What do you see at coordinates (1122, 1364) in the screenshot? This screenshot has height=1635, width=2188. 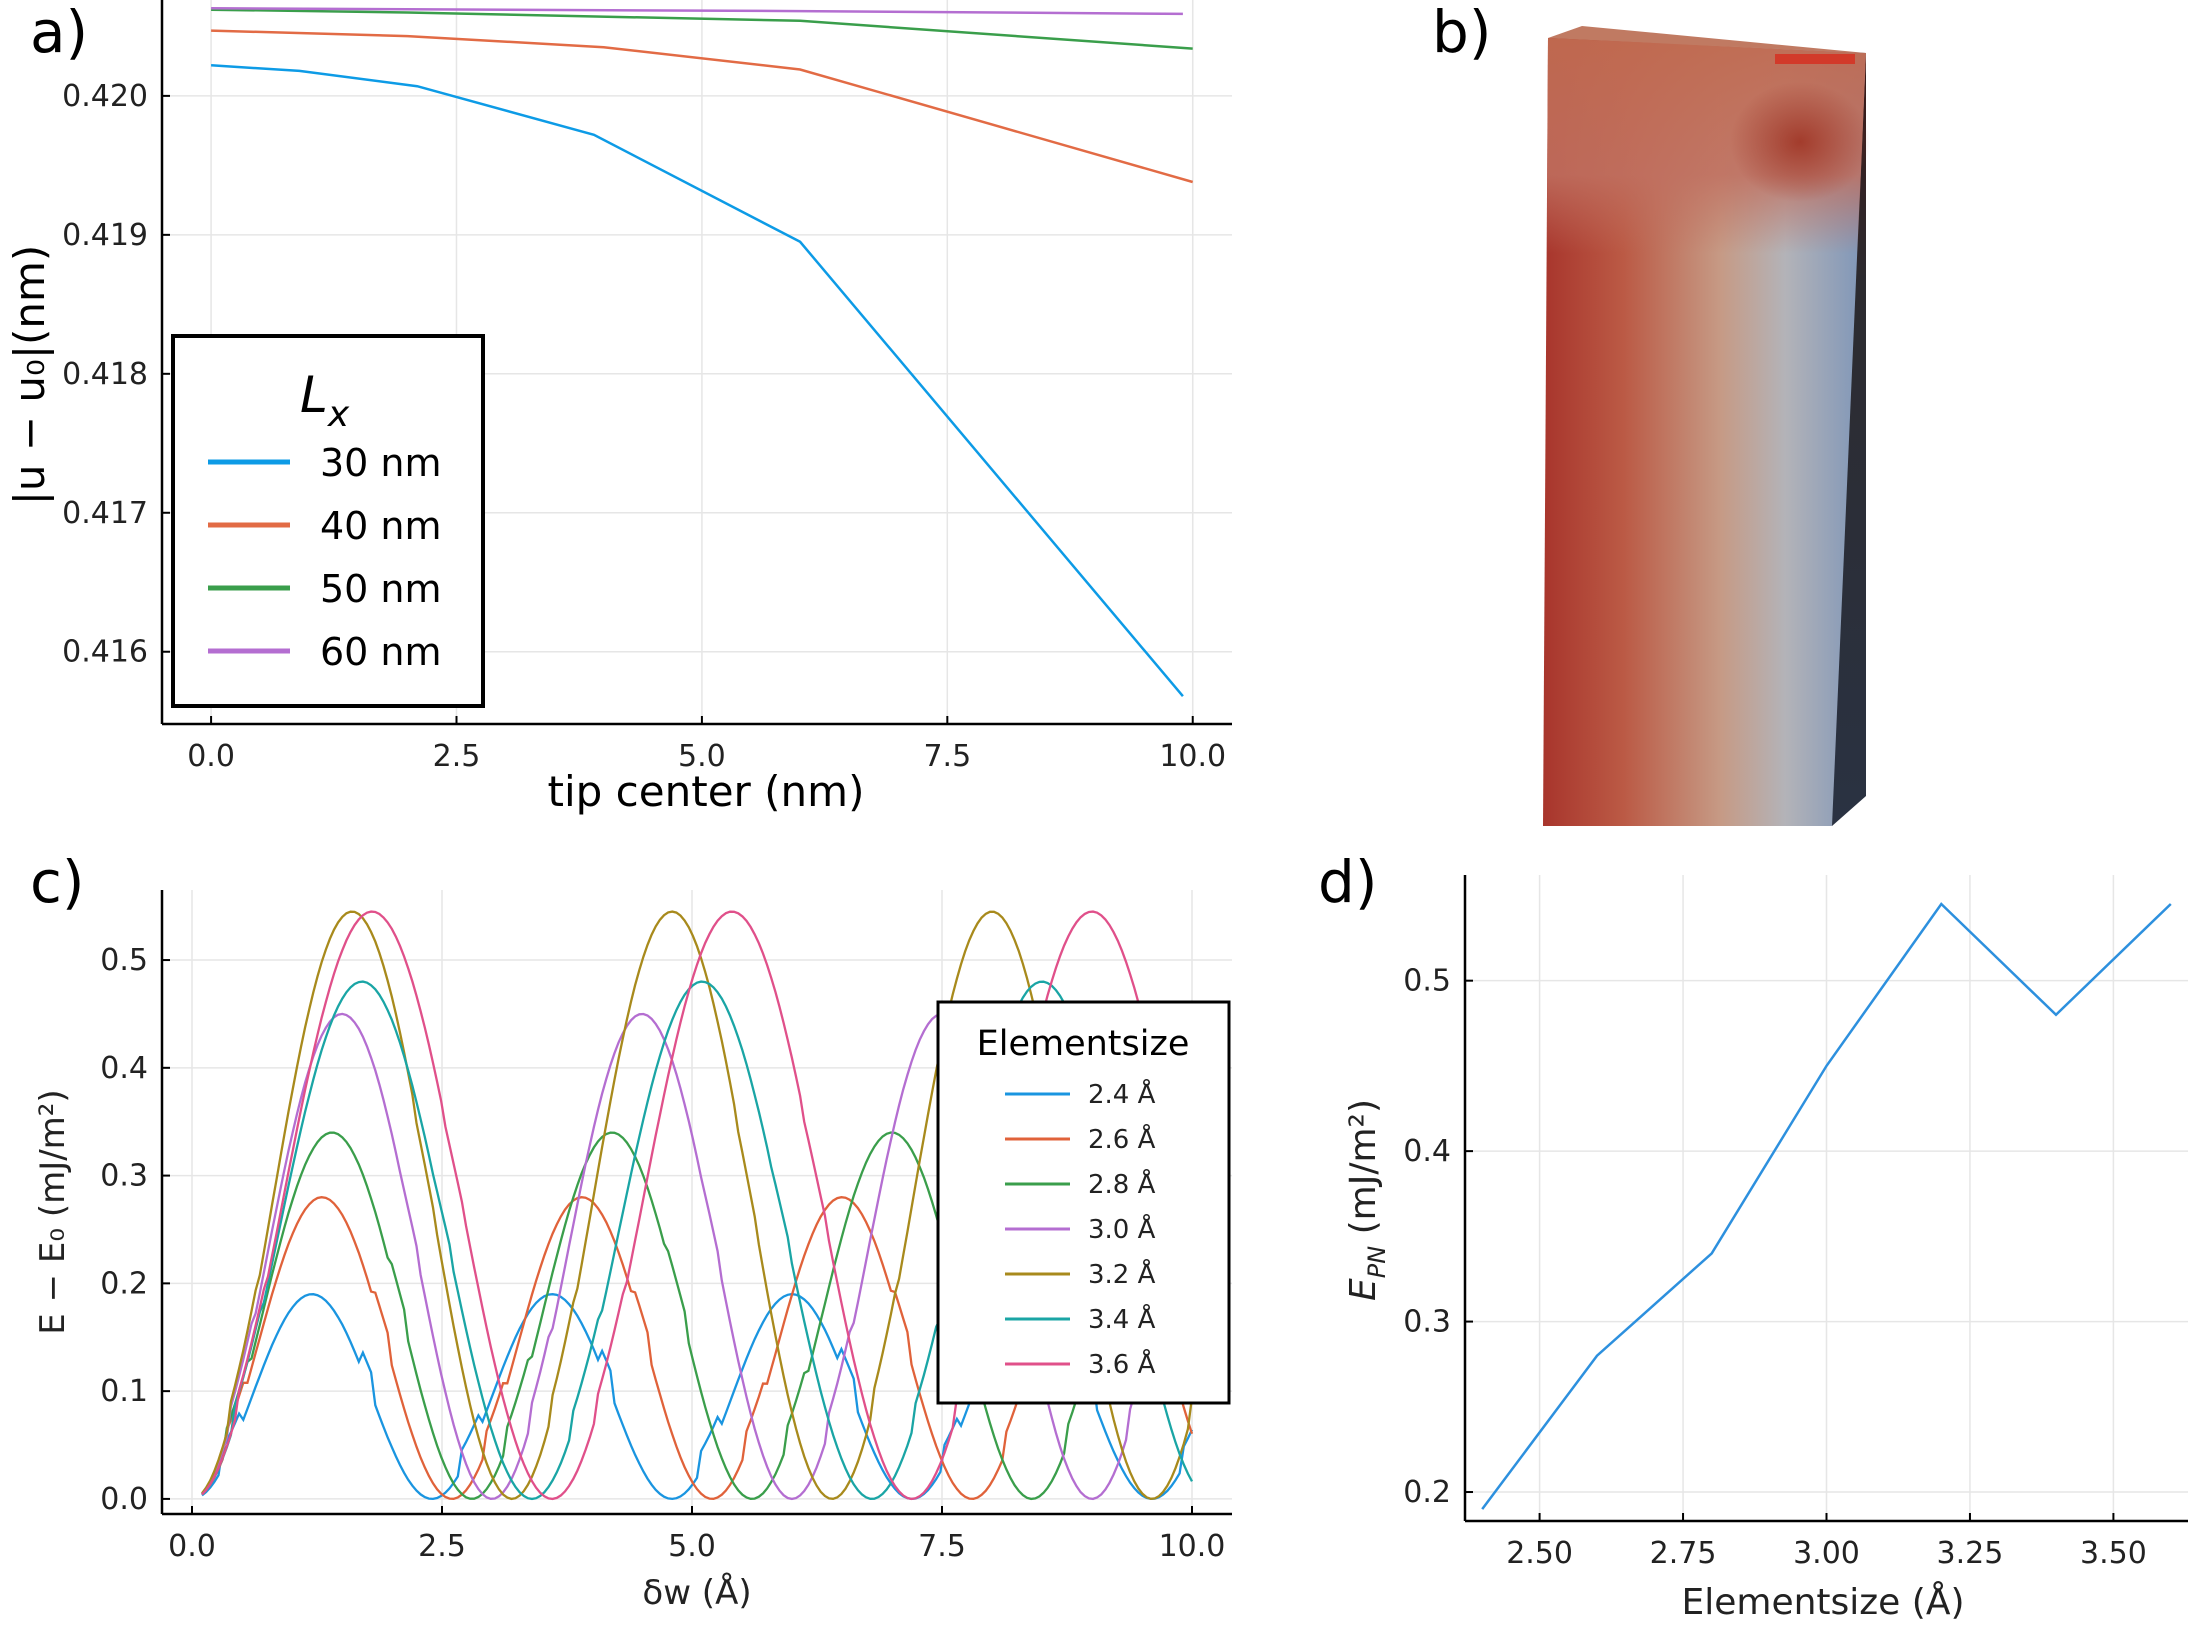 I see `chart-c-legend-label: 3.6 Å` at bounding box center [1122, 1364].